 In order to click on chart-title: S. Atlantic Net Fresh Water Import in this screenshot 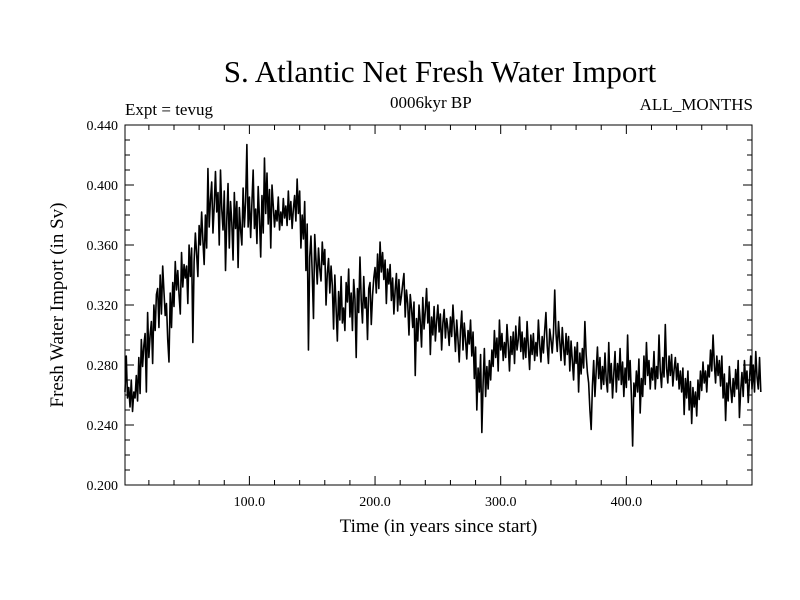, I will do `click(440, 71)`.